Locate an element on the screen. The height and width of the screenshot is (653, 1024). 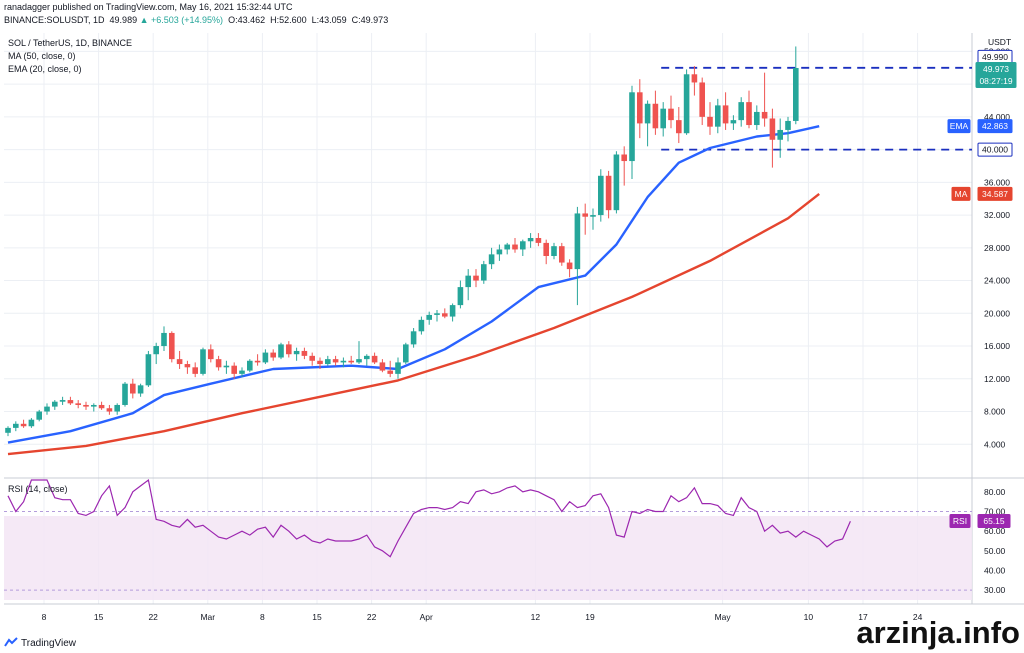
rsi-tick-label: 80.00 is located at coordinates (995, 492).